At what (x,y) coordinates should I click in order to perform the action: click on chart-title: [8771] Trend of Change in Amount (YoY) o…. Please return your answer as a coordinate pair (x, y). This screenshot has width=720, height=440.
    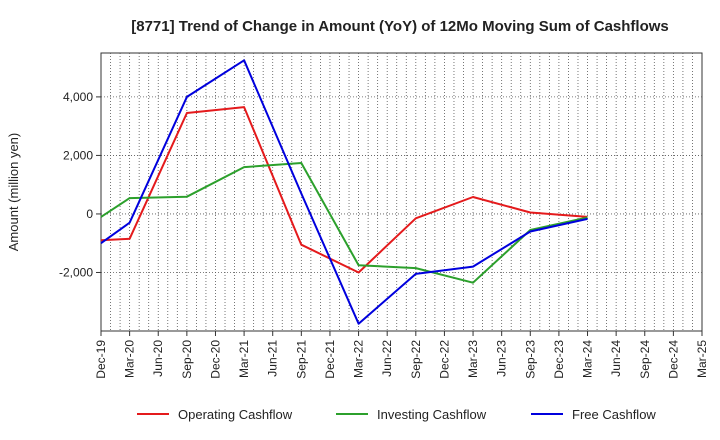
    Looking at the image, I should click on (400, 26).